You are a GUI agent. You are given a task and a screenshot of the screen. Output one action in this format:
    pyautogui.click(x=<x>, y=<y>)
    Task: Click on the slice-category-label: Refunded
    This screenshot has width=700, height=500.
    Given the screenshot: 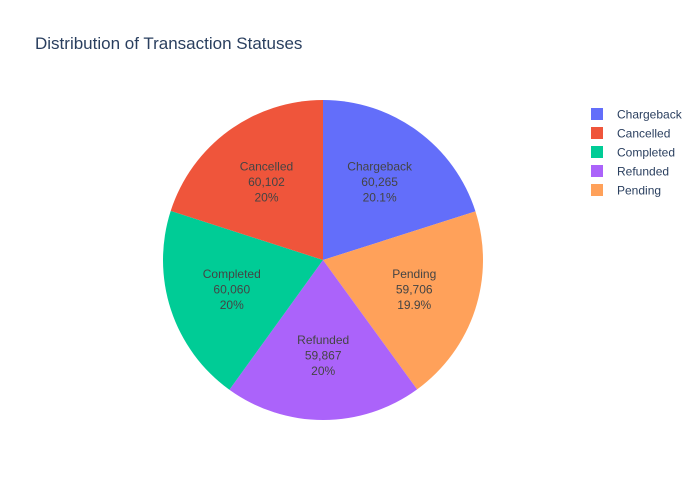 What is the action you would take?
    pyautogui.click(x=323, y=340)
    